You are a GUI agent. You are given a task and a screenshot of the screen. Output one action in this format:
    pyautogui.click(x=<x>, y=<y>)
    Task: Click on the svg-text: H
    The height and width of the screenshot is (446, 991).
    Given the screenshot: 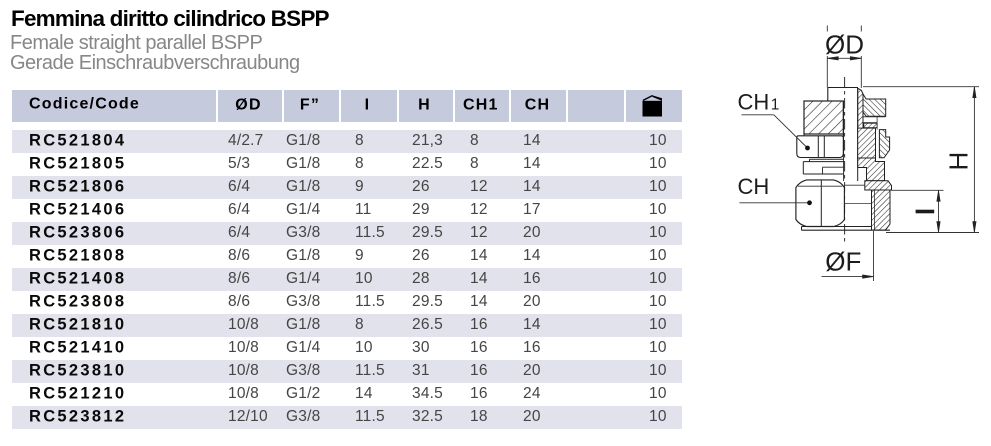 What is the action you would take?
    pyautogui.click(x=959, y=161)
    